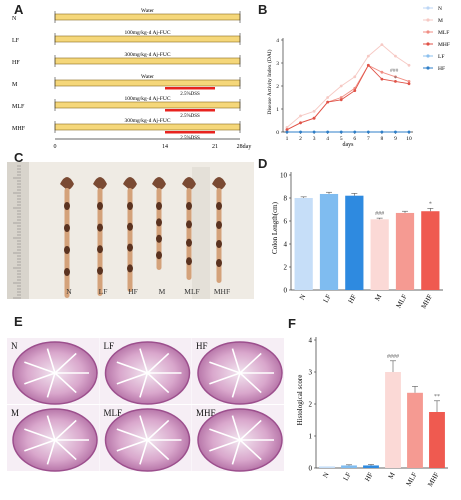 The width and height of the screenshot is (461, 500). Describe the element at coordinates (392, 475) in the screenshot. I see `f-xtick-label: M` at that location.